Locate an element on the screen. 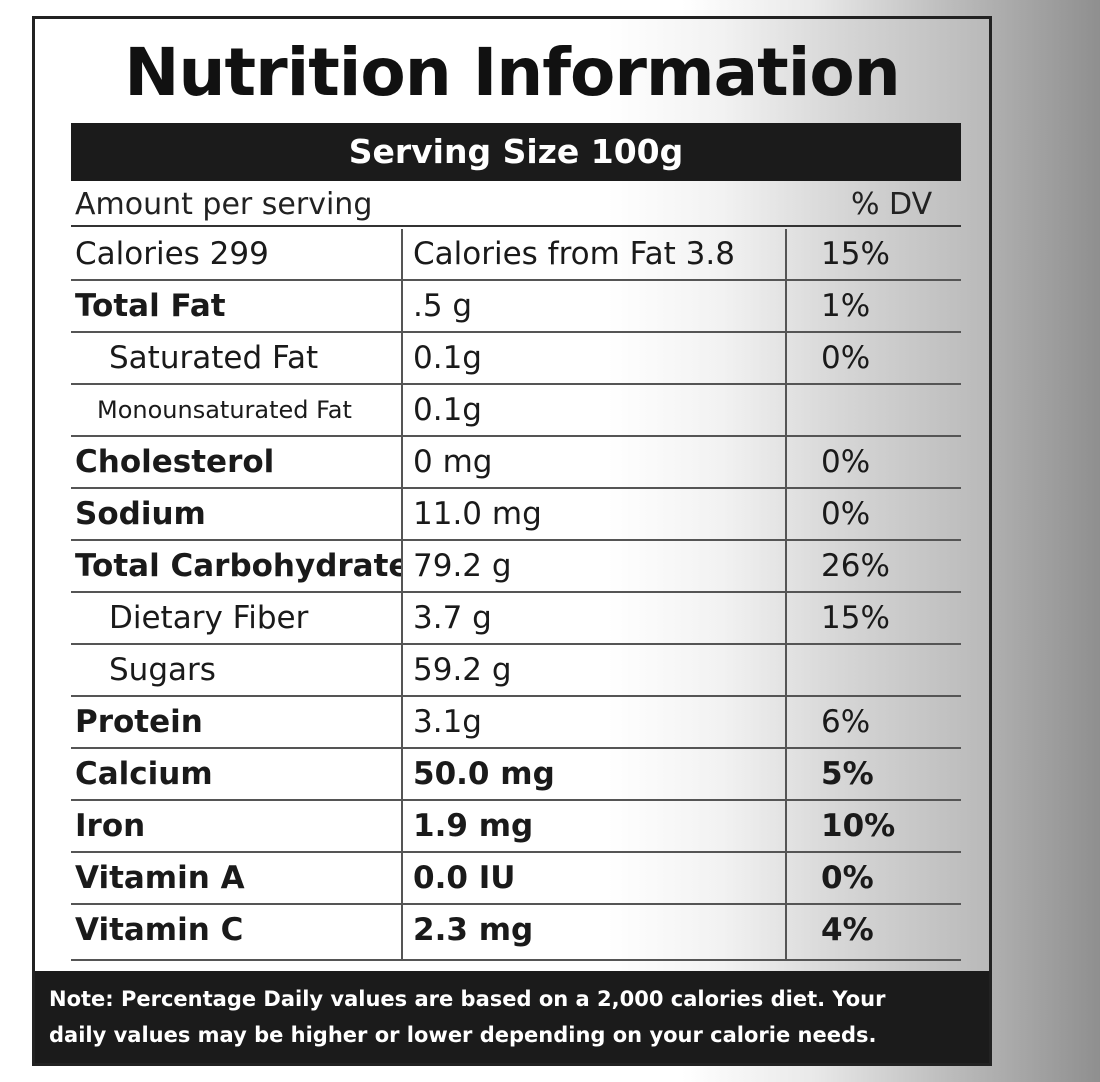 Image resolution: width=1100 pixels, height=1082 pixels. nutrient-row-sugars: Sugars 59.2 g is located at coordinates (516, 671).